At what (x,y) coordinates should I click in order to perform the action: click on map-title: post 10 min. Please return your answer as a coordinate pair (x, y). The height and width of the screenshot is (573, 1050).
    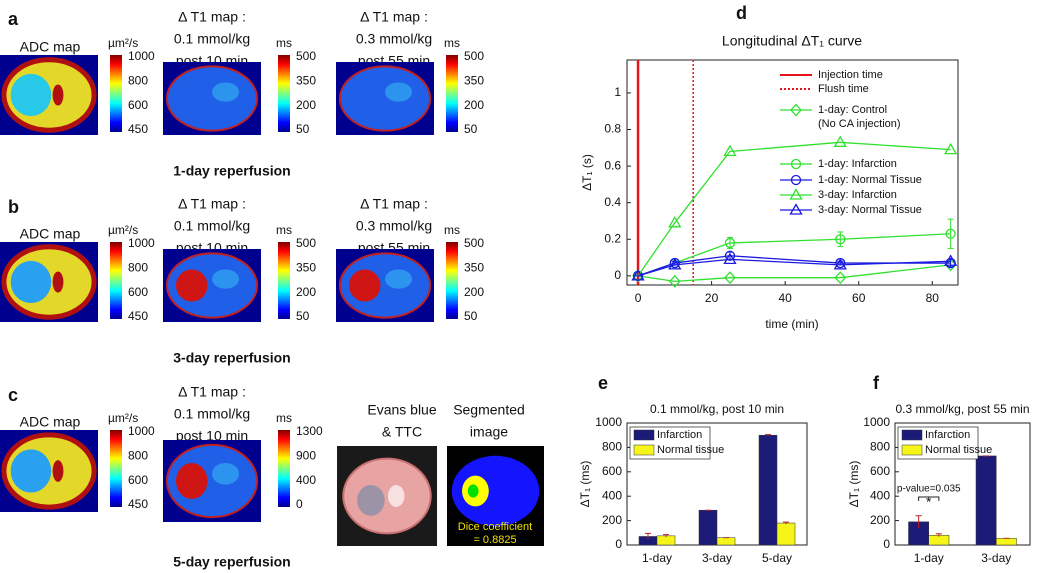
    Looking at the image, I should click on (212, 436).